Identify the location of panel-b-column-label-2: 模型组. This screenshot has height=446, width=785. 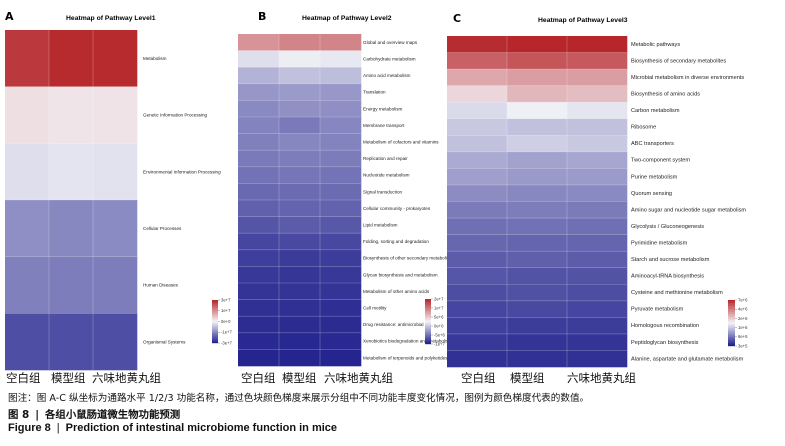
(299, 378).